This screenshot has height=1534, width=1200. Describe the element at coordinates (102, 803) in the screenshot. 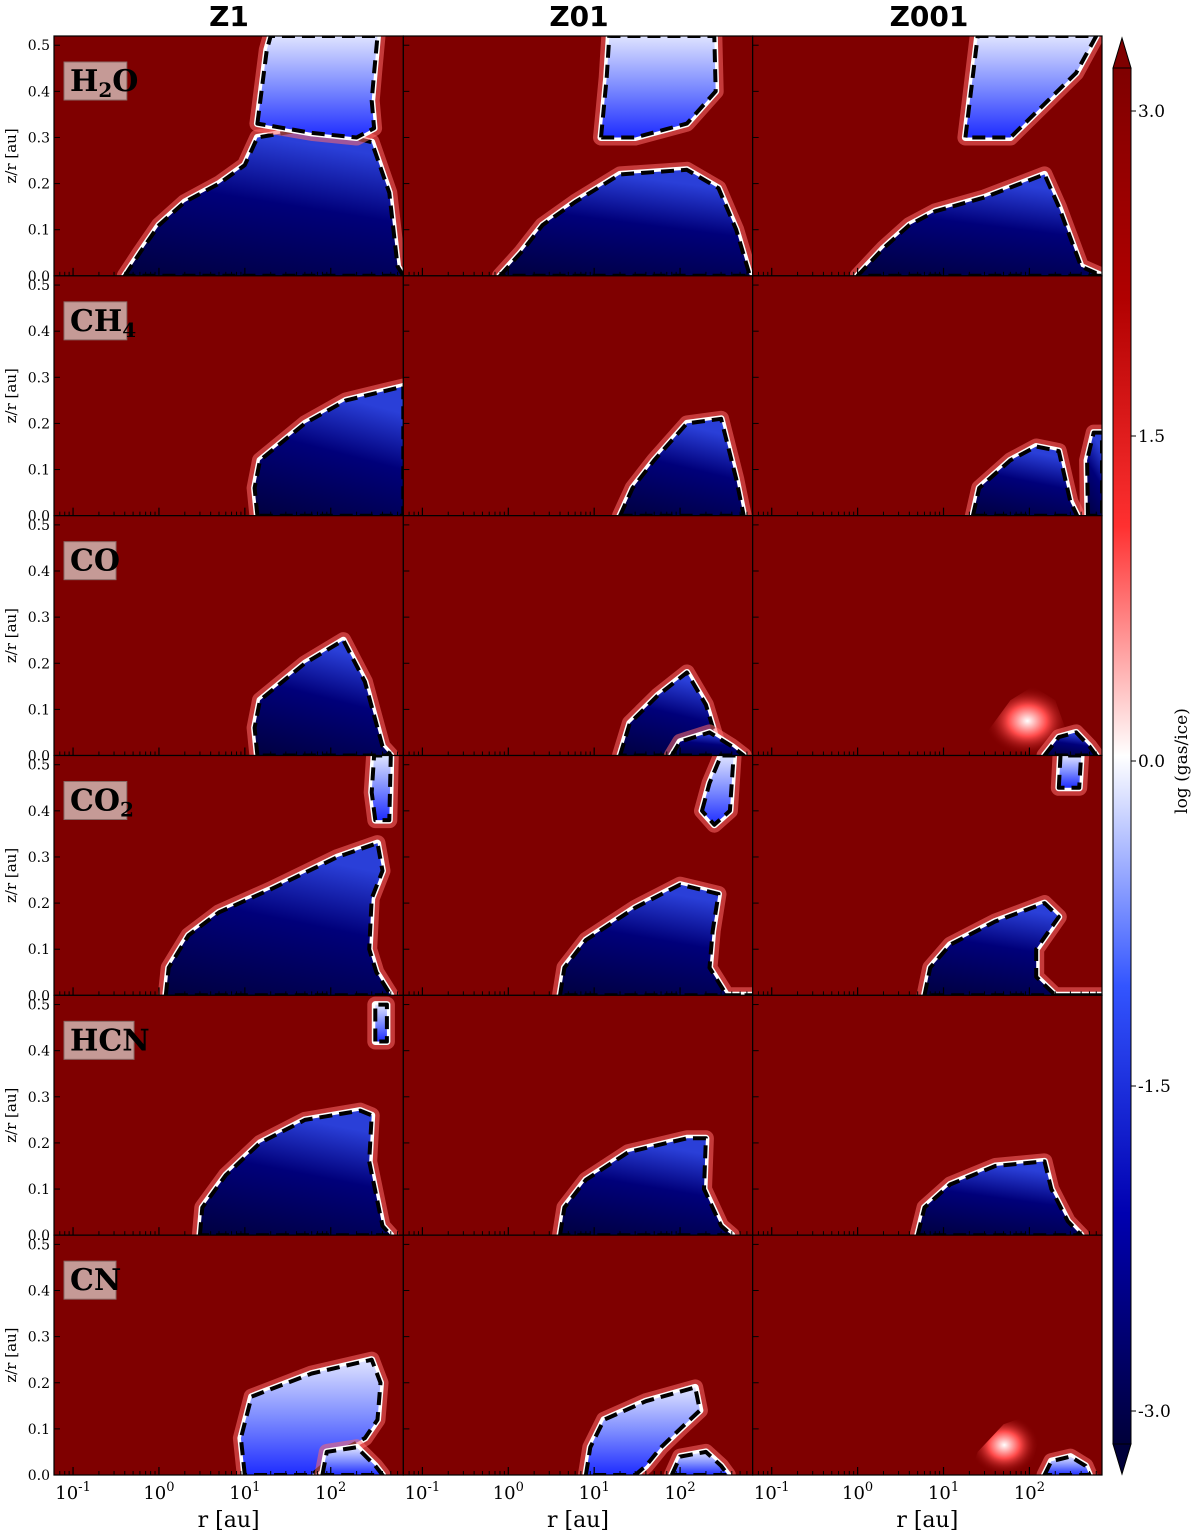

I see `species-label: CO2` at that location.